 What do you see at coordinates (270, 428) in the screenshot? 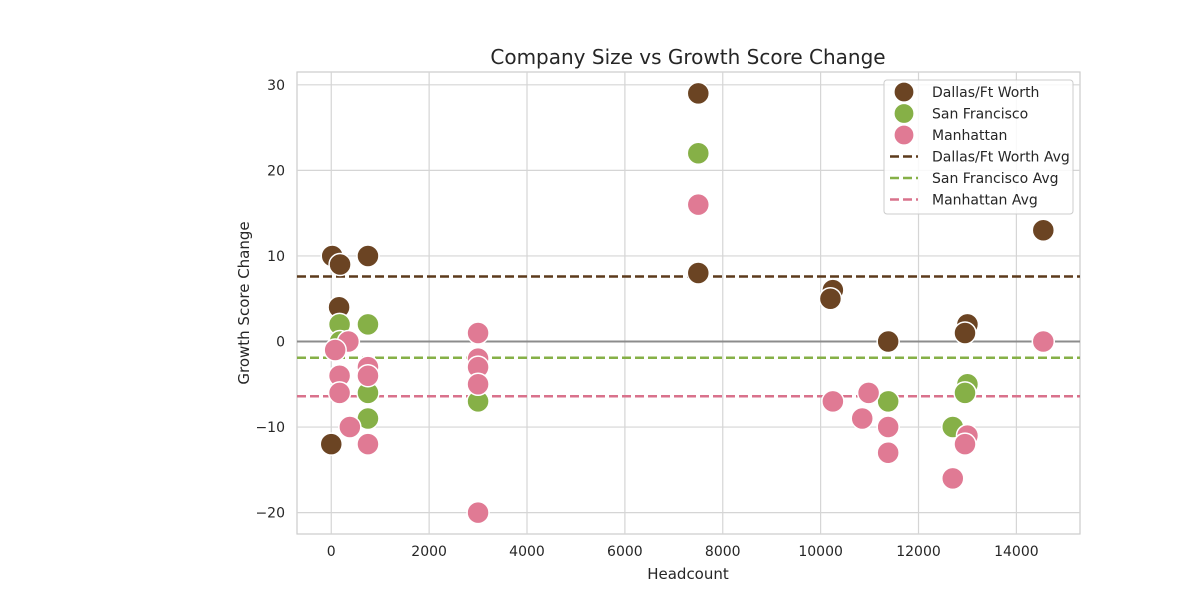
I see `y-tick-label: −10` at bounding box center [270, 428].